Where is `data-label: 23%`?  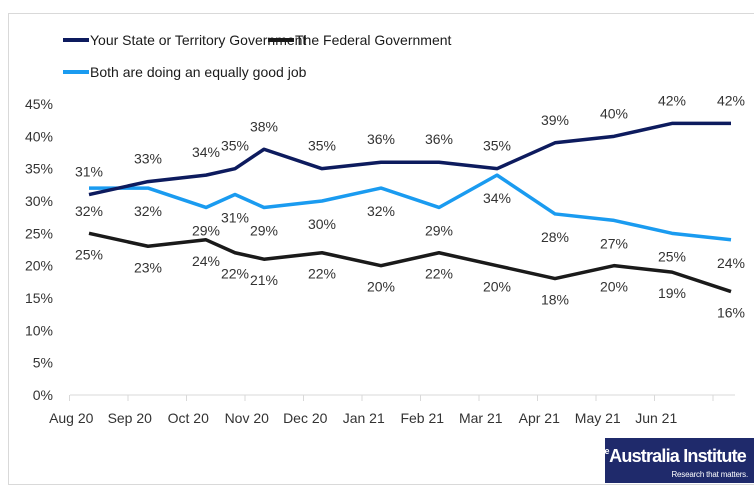 data-label: 23% is located at coordinates (148, 267).